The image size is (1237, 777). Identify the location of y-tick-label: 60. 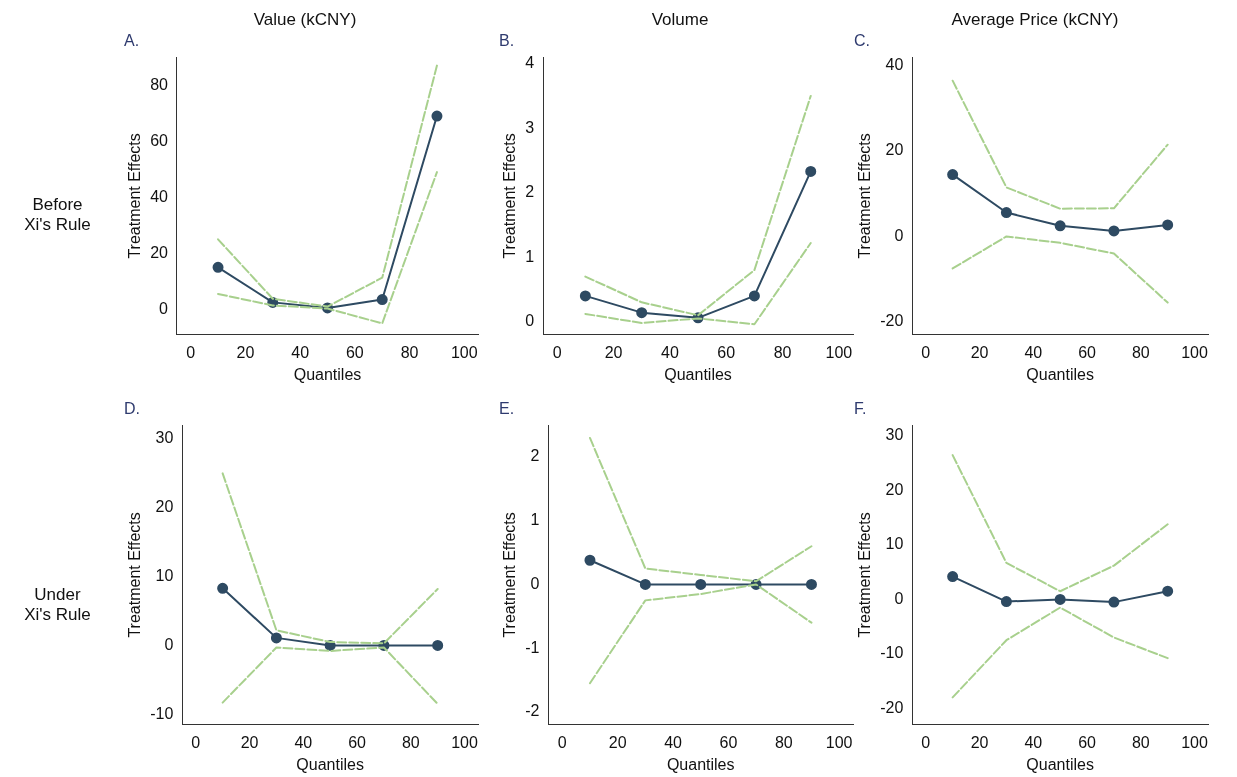
(159, 140).